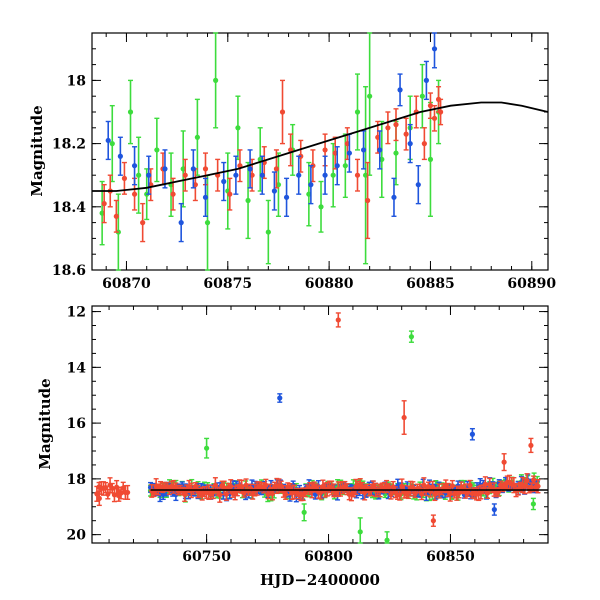 This screenshot has width=600, height=600. Describe the element at coordinates (320, 146) in the screenshot. I see `model-curve` at that location.